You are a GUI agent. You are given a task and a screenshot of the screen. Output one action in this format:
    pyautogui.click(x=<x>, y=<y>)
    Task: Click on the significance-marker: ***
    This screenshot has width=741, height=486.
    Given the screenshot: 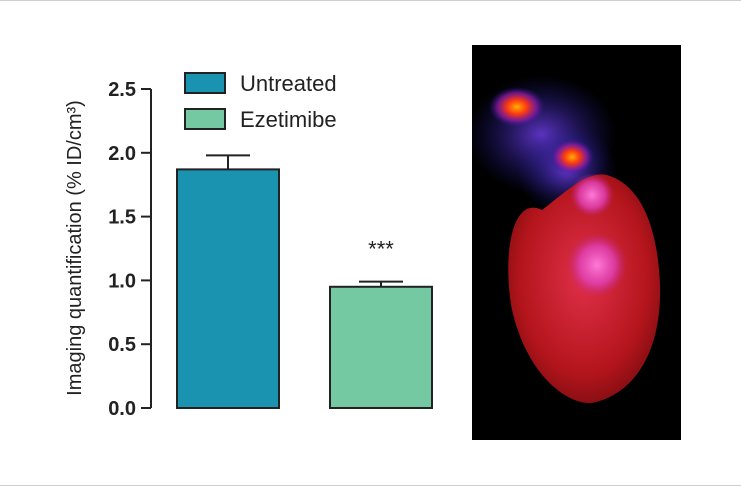 What is the action you would take?
    pyautogui.click(x=381, y=249)
    